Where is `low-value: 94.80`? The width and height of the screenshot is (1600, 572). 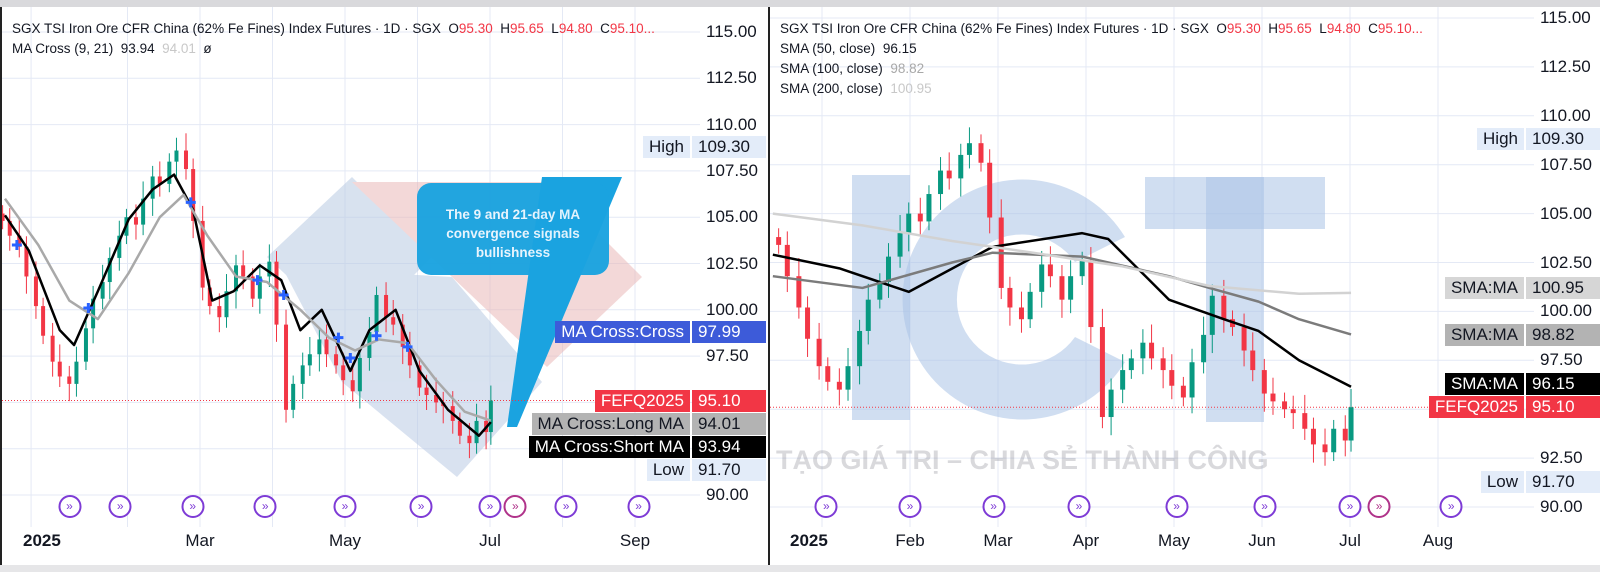 low-value: 94.80 is located at coordinates (1343, 28).